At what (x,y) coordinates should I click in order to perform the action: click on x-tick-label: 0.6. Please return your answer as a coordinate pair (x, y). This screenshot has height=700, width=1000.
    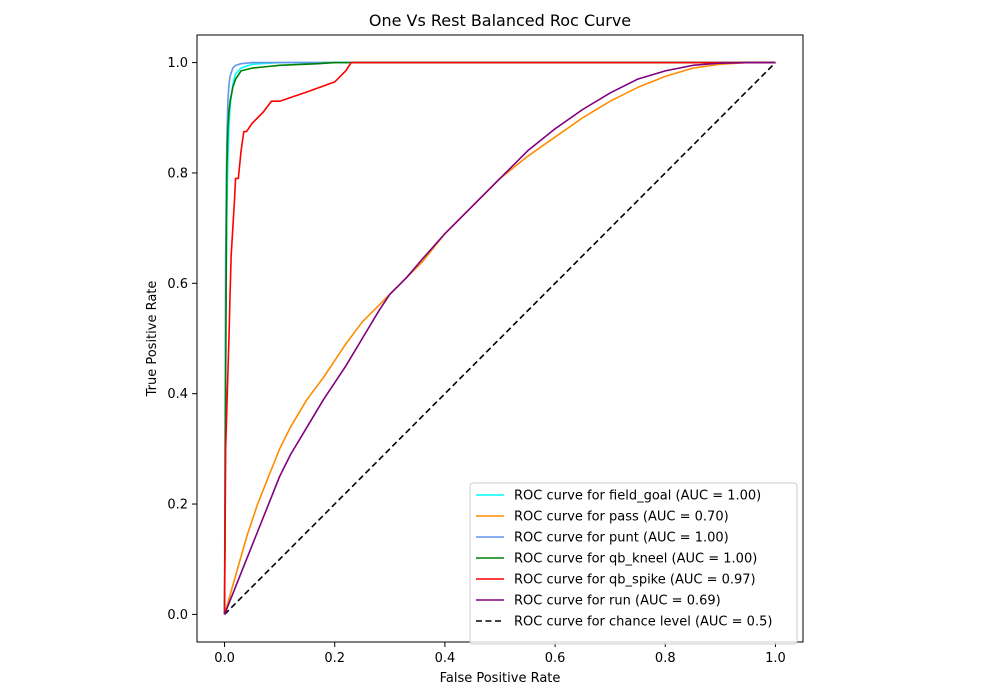
    Looking at the image, I should click on (555, 658).